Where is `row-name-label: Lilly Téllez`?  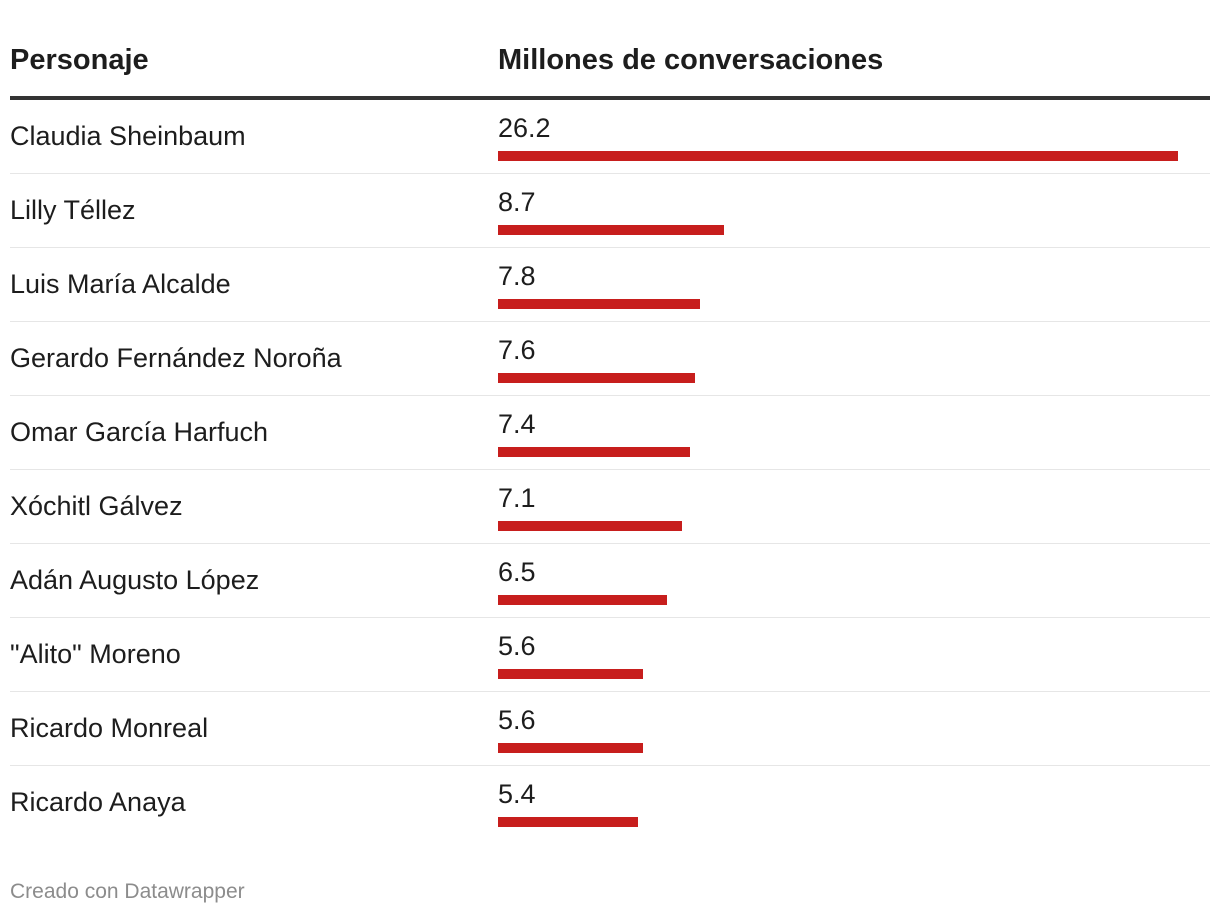 row-name-label: Lilly Téllez is located at coordinates (73, 210).